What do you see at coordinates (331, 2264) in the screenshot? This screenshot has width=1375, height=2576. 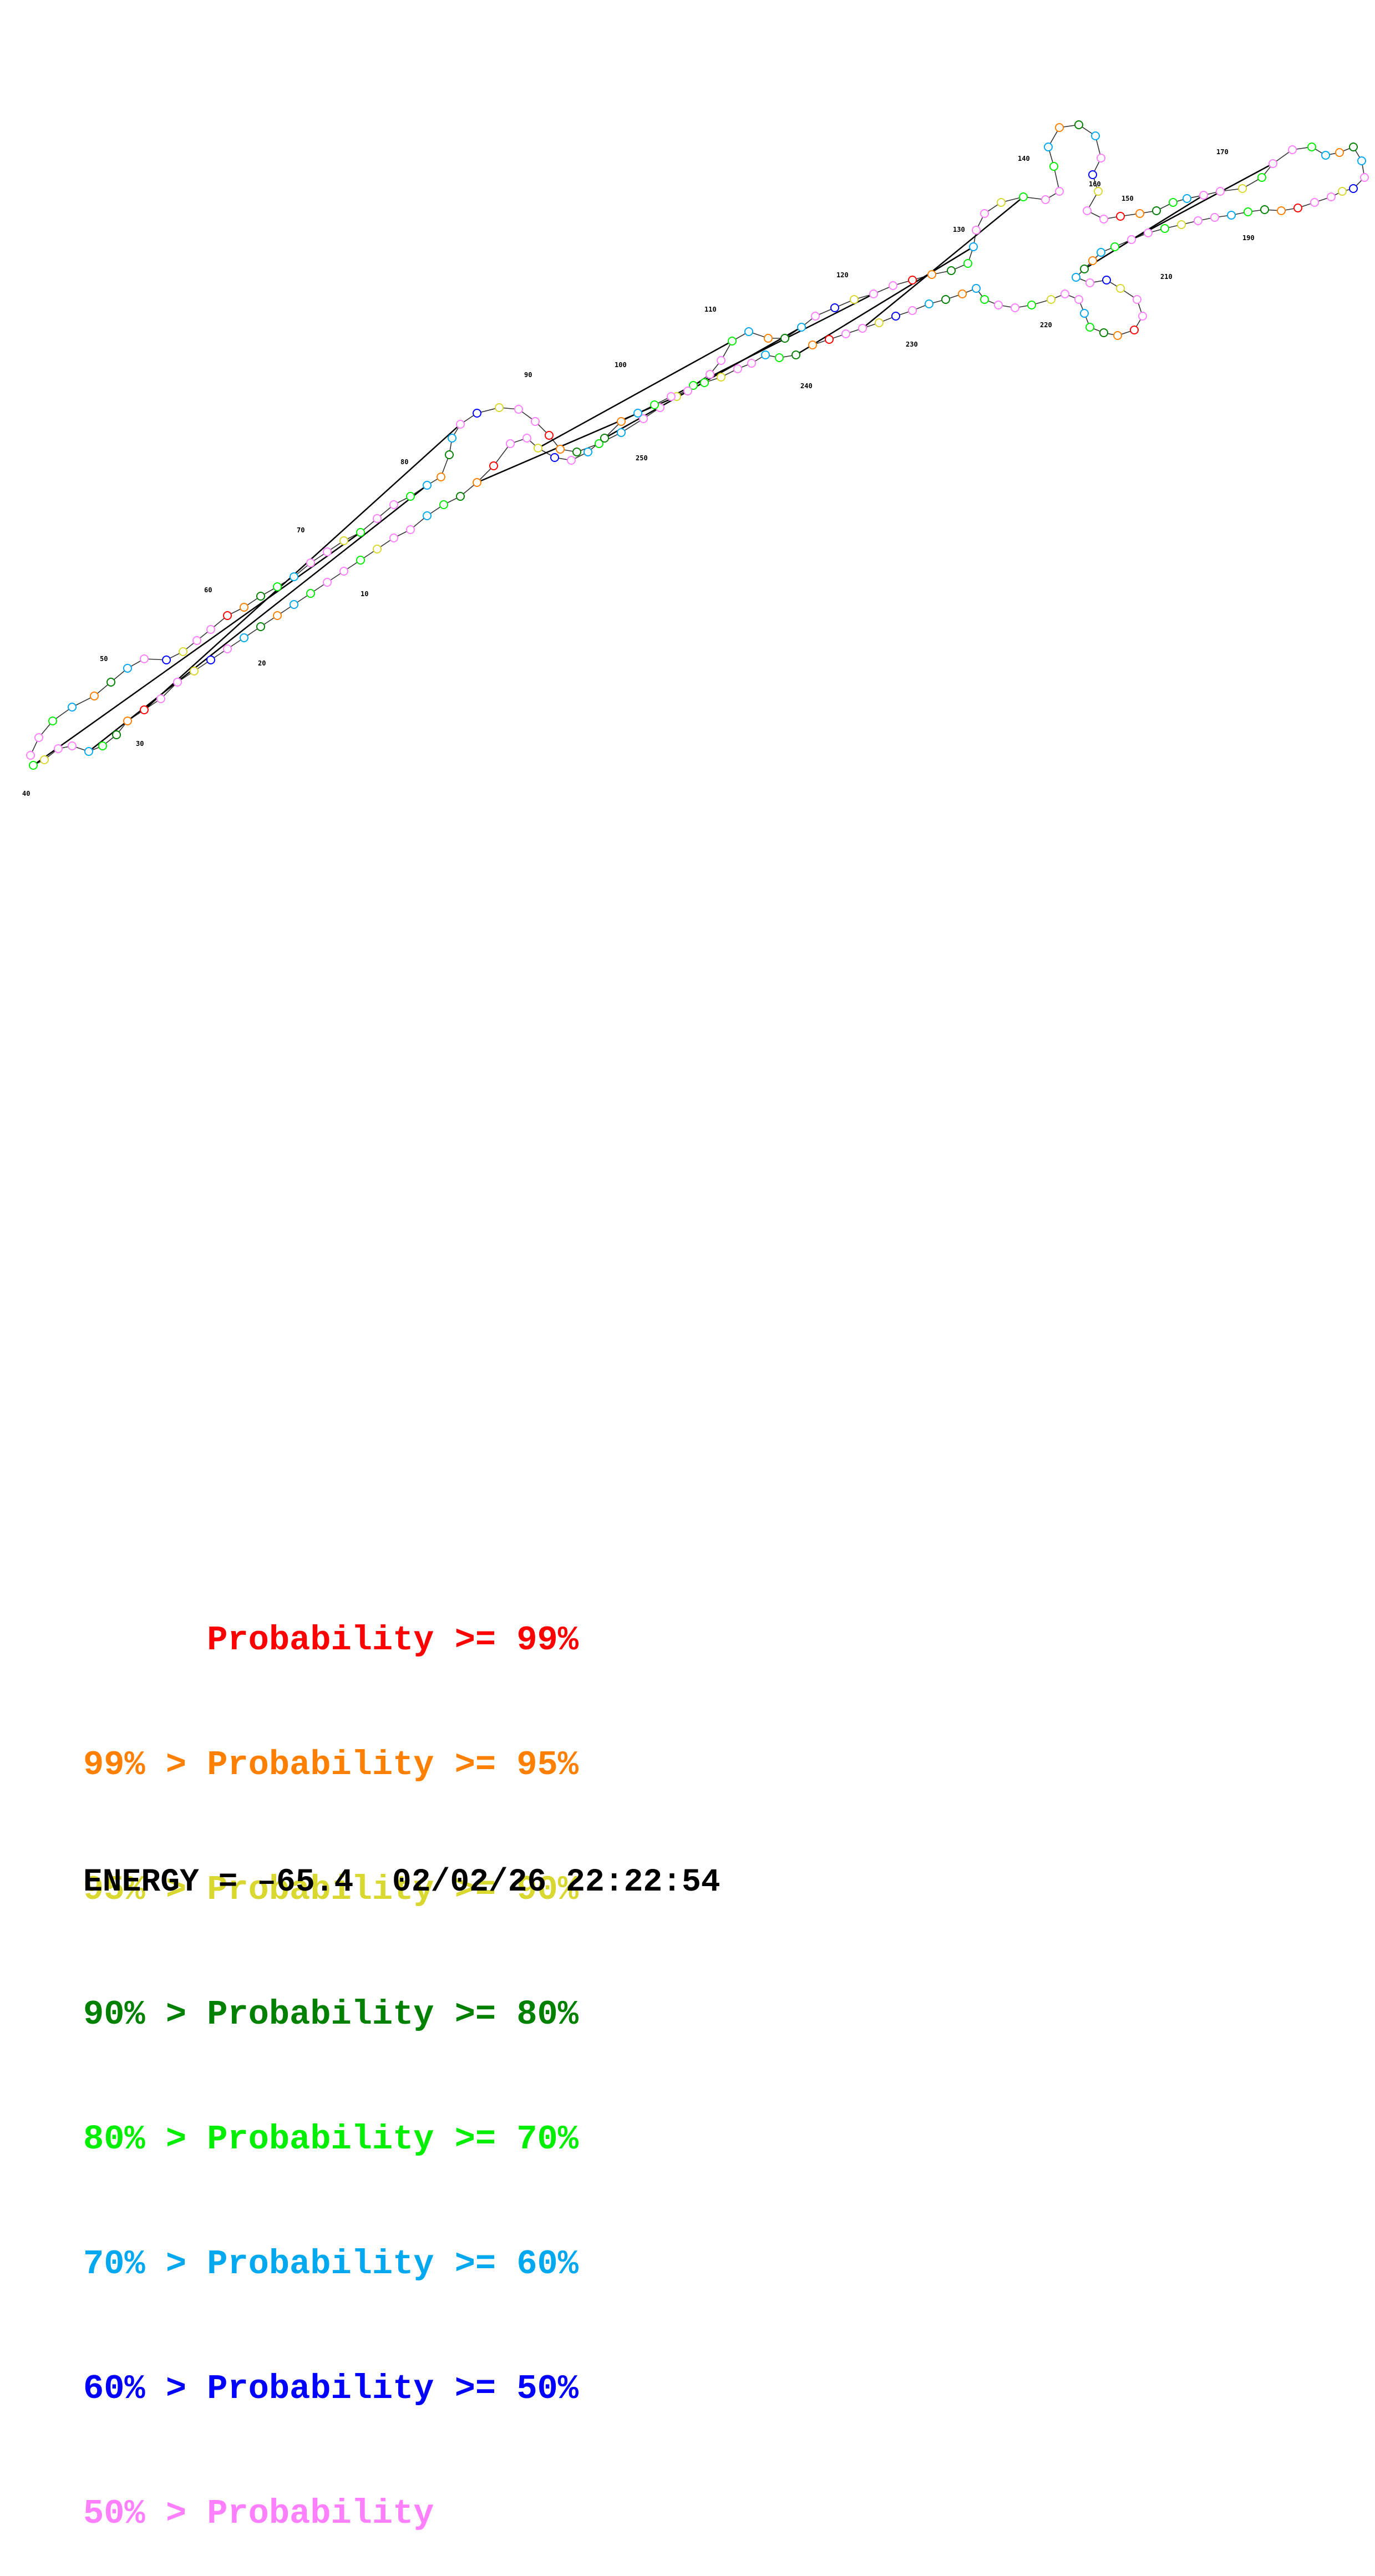 I see `legend-item-60: 70% > Probability >= 60%` at bounding box center [331, 2264].